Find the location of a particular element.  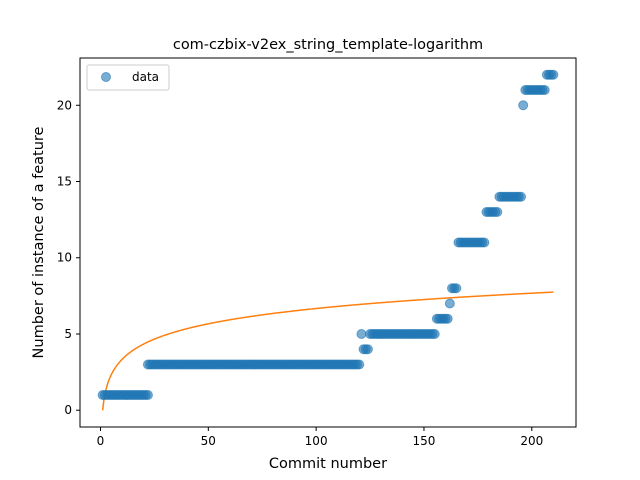

legend-label-data: data is located at coordinates (145, 77).